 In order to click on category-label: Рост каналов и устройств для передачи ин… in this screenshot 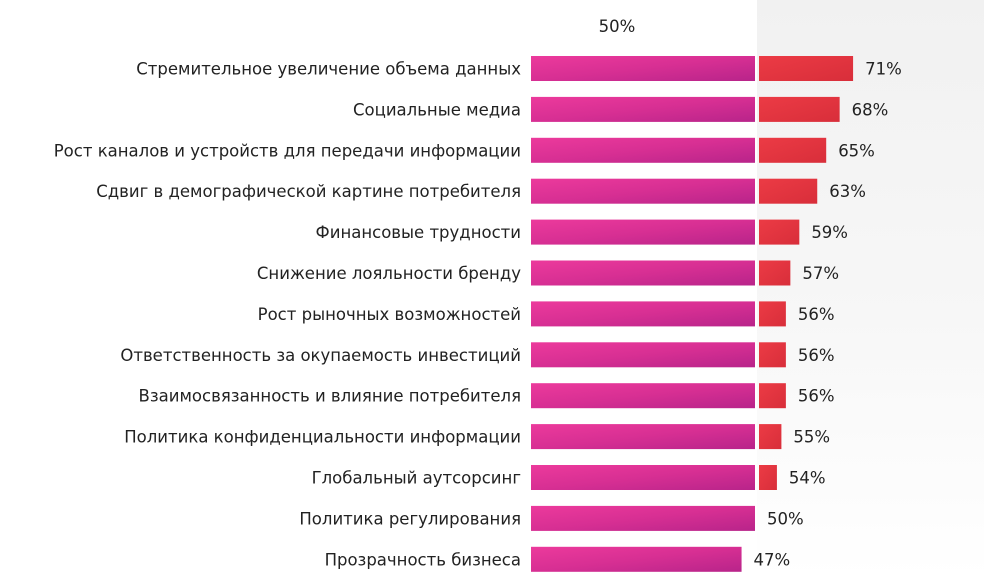, I will do `click(287, 150)`.